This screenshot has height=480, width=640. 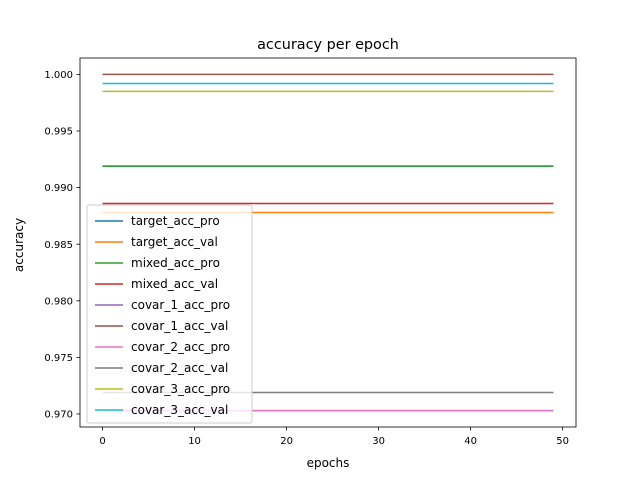 I want to click on legend-label-covar-3-acc-val: covar_3_acc_val, so click(x=179, y=410).